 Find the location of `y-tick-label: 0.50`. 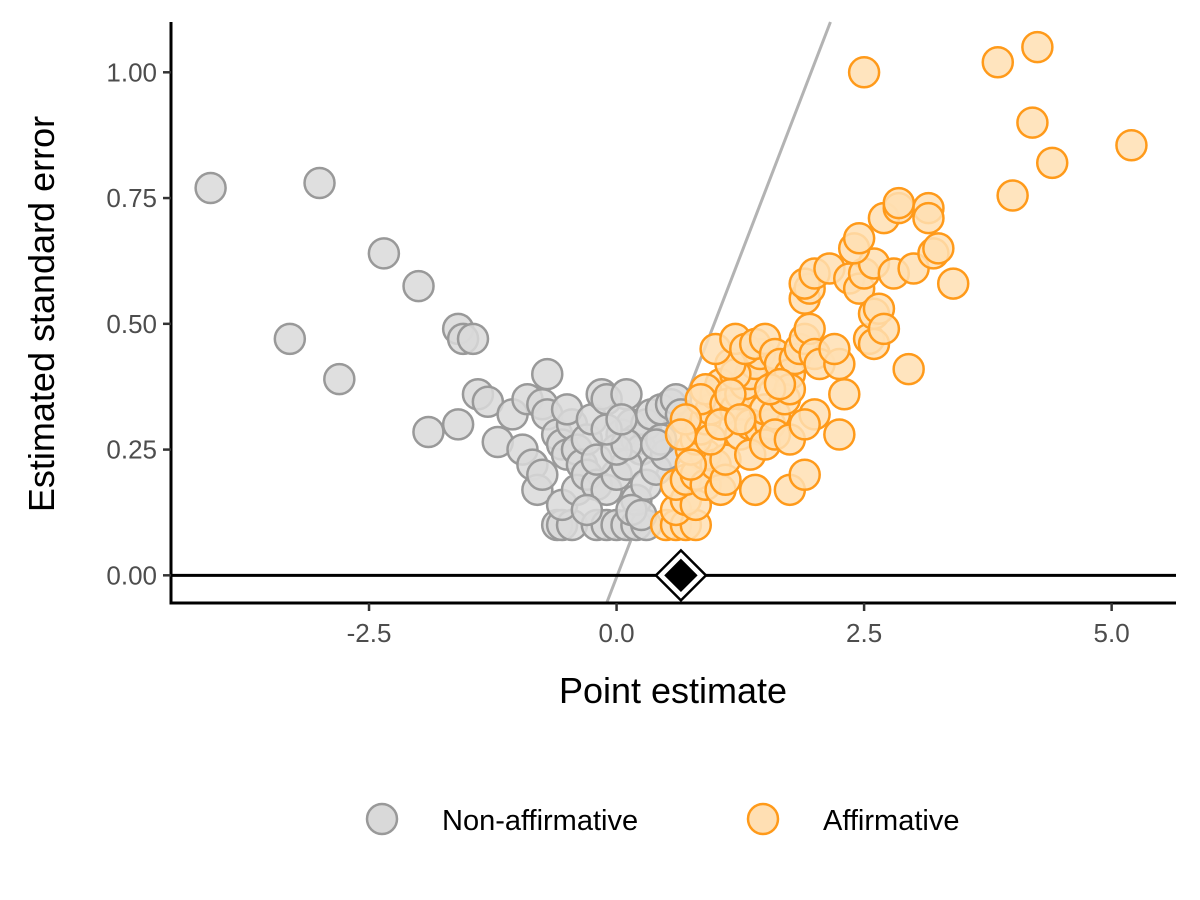

y-tick-label: 0.50 is located at coordinates (131, 324).